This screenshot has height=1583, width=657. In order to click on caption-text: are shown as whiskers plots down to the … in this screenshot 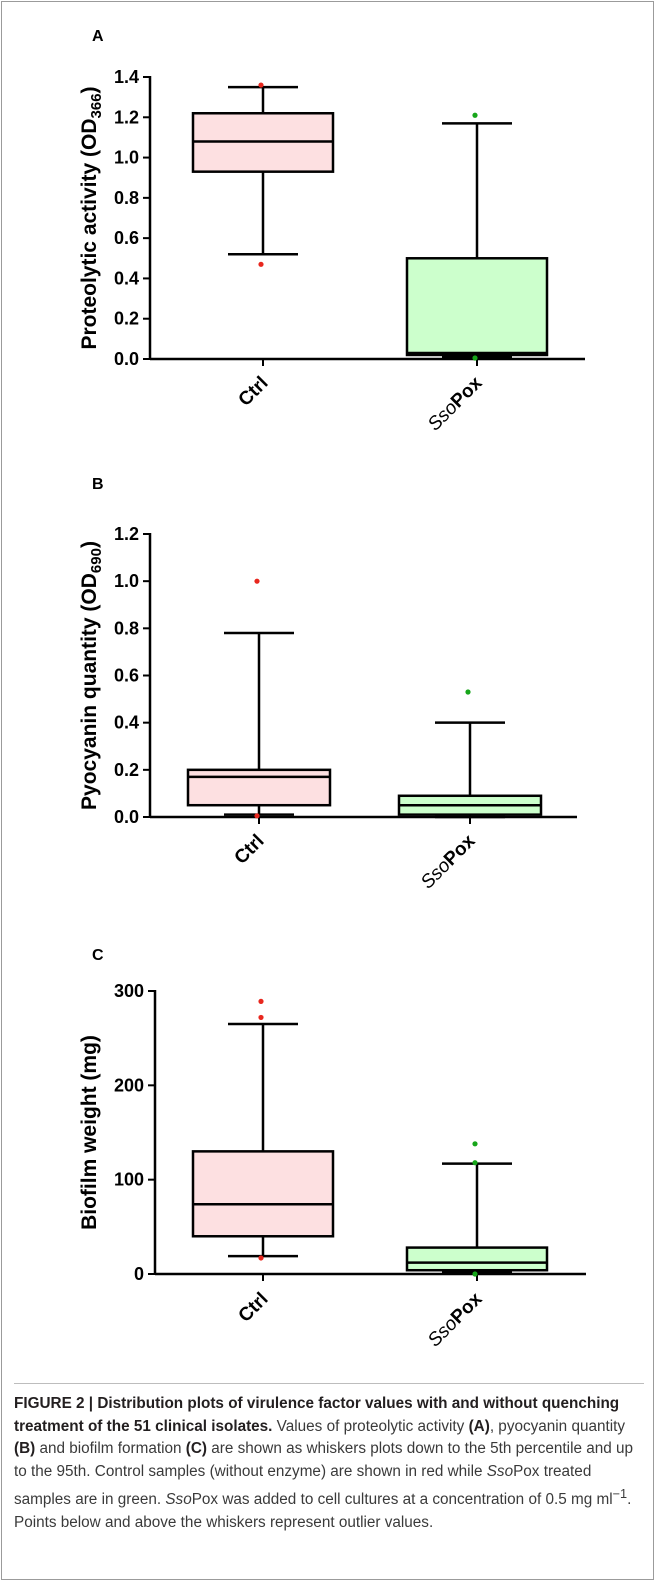, I will do `click(324, 1460)`.